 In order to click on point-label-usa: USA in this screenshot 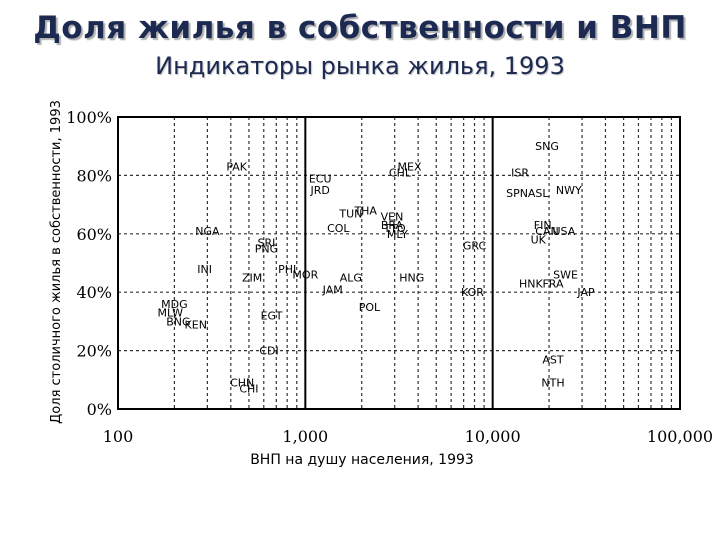, I will do `click(564, 231)`.